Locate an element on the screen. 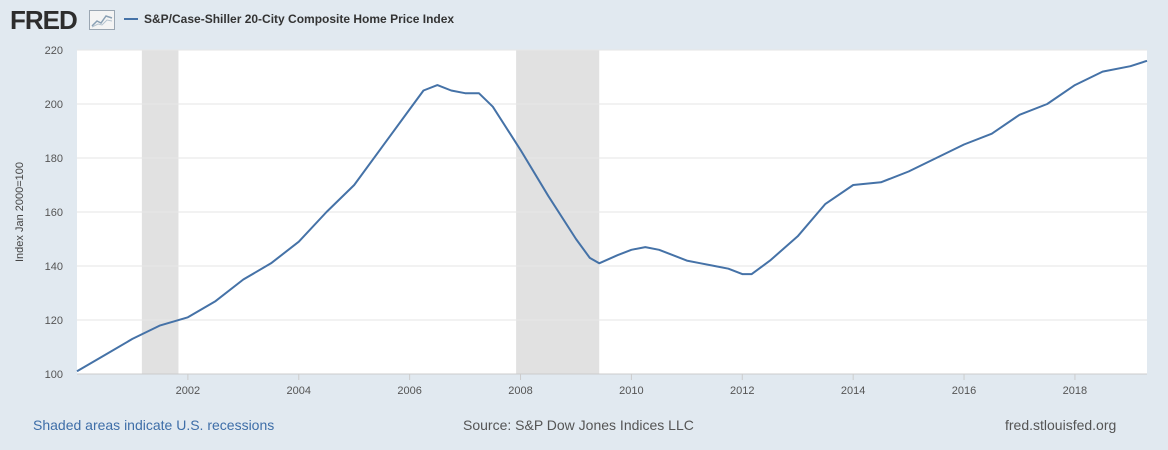 The height and width of the screenshot is (450, 1168). x-tick-label: 2008 is located at coordinates (520, 391).